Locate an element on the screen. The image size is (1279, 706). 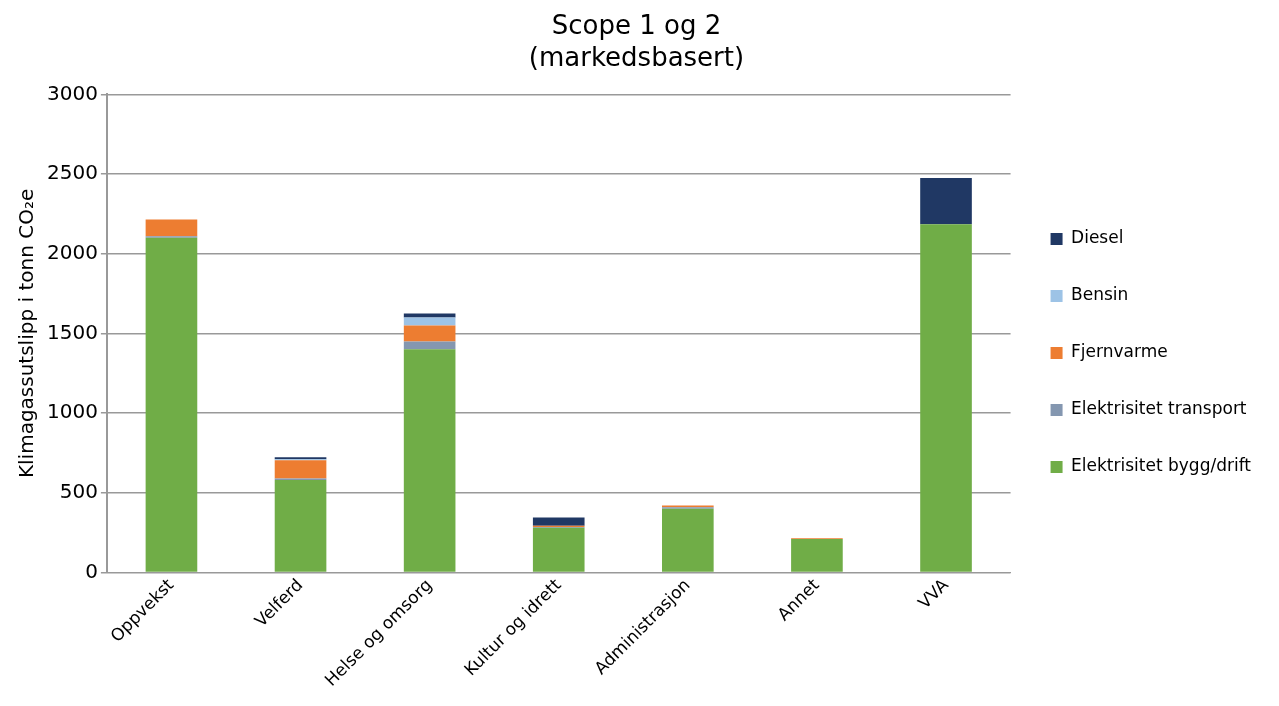
legend-label: Fjernvarme is located at coordinates (1119, 351).